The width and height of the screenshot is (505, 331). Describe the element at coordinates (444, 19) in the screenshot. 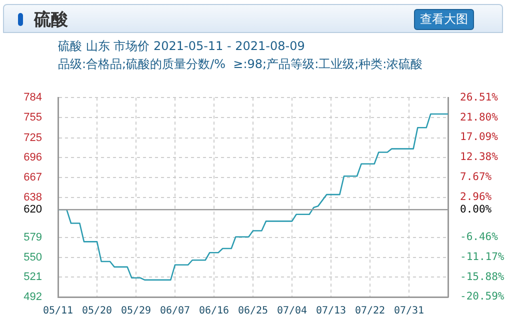

I see `text: 查看大图` at that location.